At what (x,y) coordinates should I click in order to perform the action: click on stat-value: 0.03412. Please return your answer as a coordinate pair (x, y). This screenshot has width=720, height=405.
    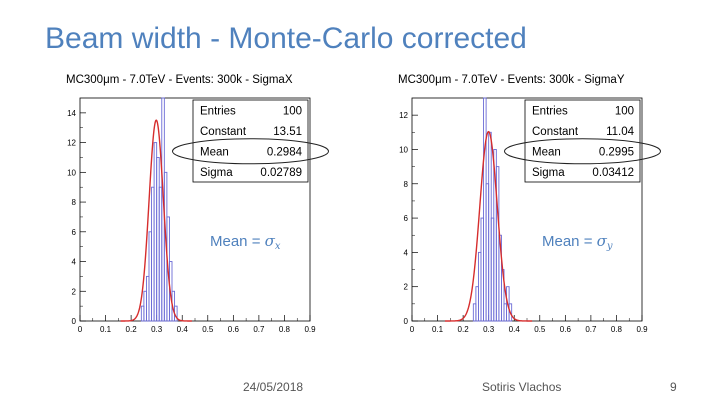
    Looking at the image, I should click on (613, 173).